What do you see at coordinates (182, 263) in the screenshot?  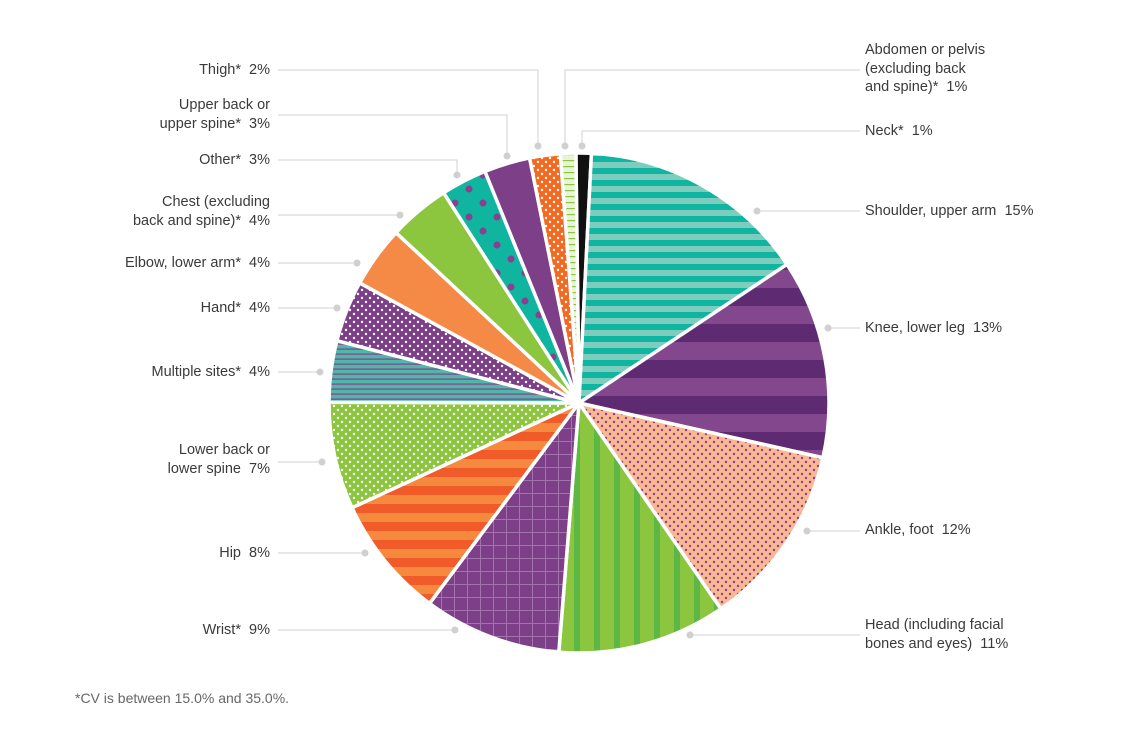 I see `slice-label-text: Elbow, lower arm*` at bounding box center [182, 263].